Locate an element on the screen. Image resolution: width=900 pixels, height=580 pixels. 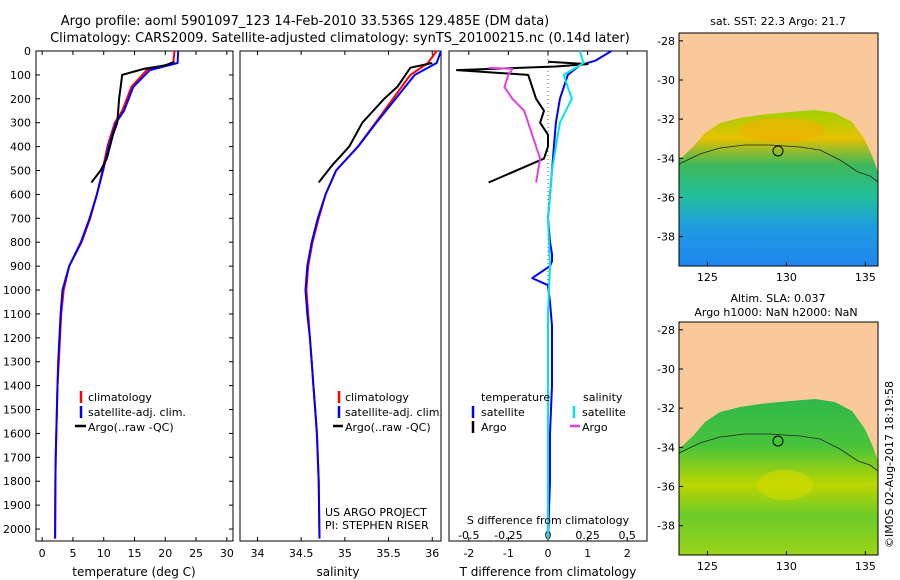
legend-header-salinity: salinity is located at coordinates (603, 397).